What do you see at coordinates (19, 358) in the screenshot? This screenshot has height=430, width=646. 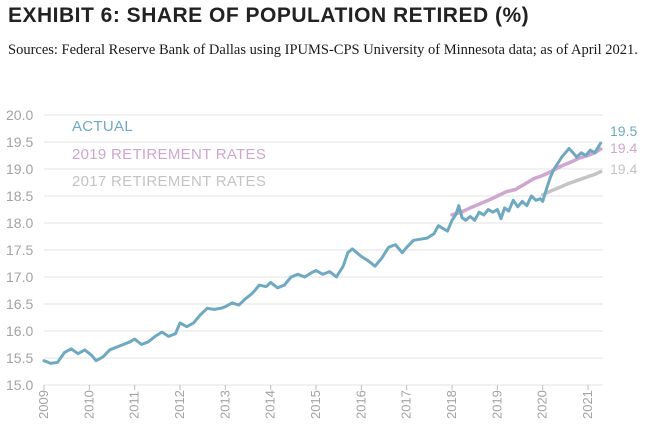 I see `y-tick-label: 15.5` at bounding box center [19, 358].